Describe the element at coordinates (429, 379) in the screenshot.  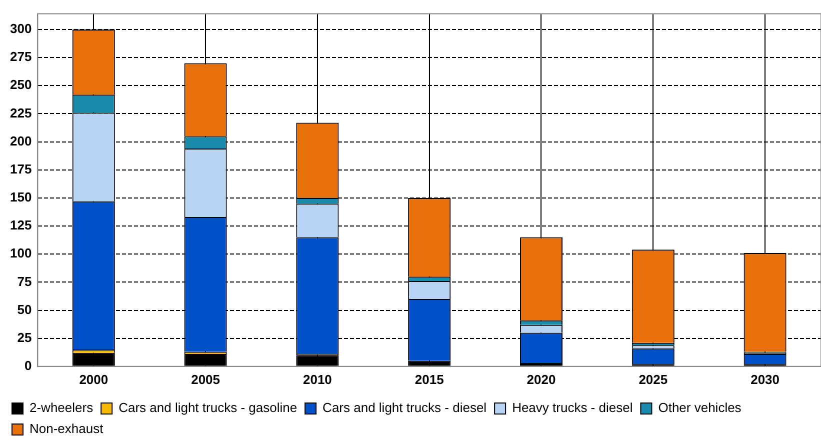
I see `x-tick-label: 2015` at that location.